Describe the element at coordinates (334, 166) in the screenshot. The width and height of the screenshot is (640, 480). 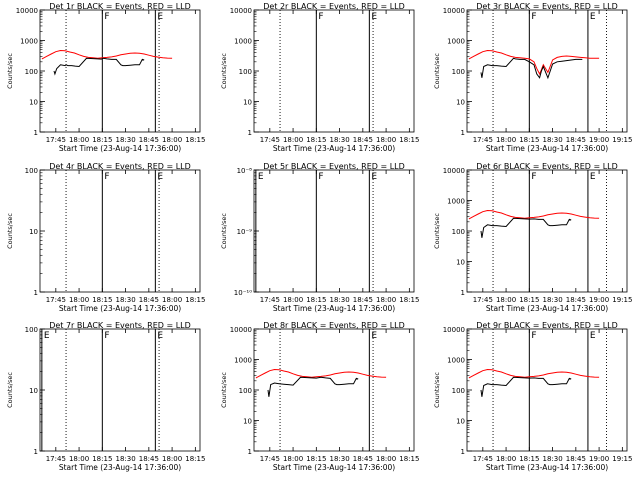
I see `panel-title: Det 5r BLACK = Events, RED = LLD` at that location.